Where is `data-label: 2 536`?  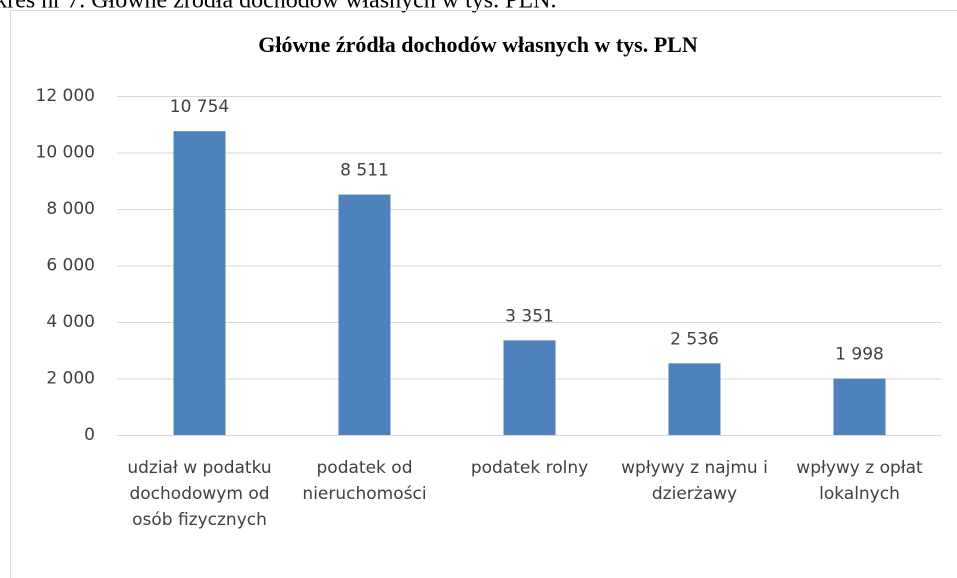 data-label: 2 536 is located at coordinates (694, 339).